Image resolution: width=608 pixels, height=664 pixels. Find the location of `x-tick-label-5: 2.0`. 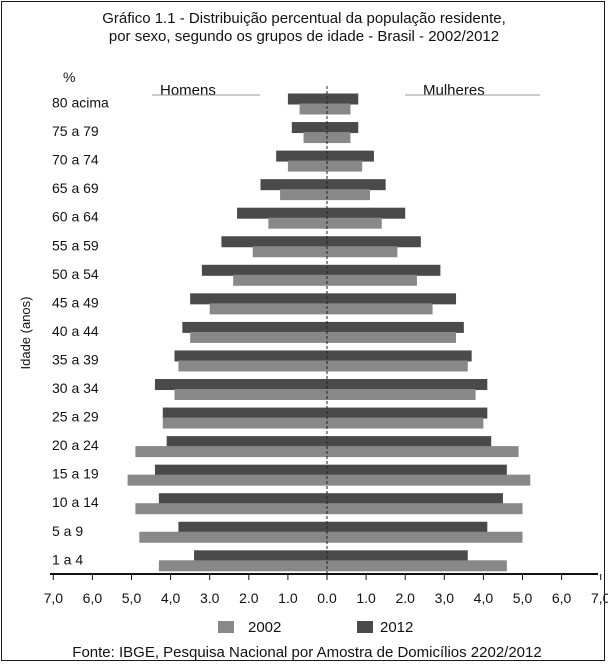

x-tick-label-5: 2.0 is located at coordinates (249, 598).